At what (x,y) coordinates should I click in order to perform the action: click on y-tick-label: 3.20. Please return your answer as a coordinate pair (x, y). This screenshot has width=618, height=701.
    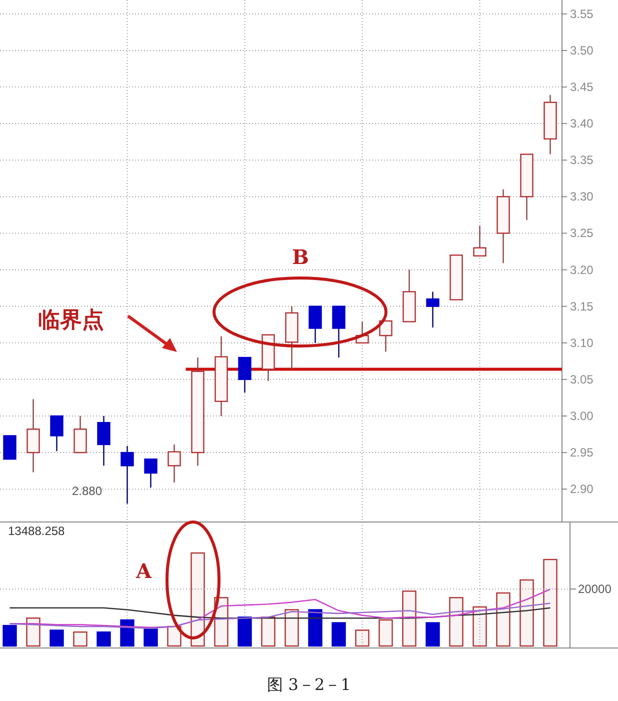
    Looking at the image, I should click on (582, 269).